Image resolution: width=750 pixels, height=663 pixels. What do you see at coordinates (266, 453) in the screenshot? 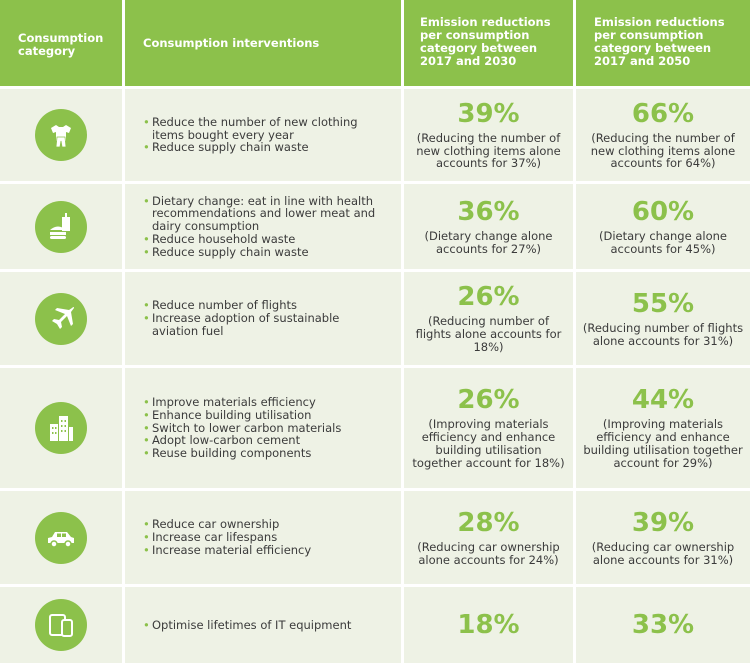
I see `list-item: Reuse building components` at bounding box center [266, 453].